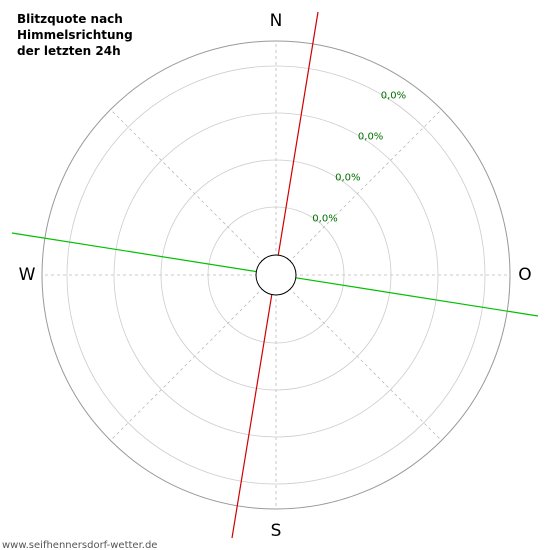 This screenshot has height=550, width=550. Describe the element at coordinates (276, 531) in the screenshot. I see `direction-label: S` at that location.